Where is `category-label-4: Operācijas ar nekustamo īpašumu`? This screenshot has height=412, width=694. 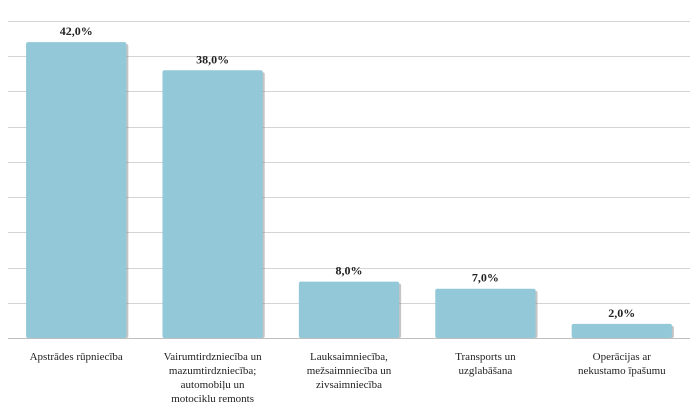 category-label-4: Operācijas ar nekustamo īpašumu is located at coordinates (622, 364).